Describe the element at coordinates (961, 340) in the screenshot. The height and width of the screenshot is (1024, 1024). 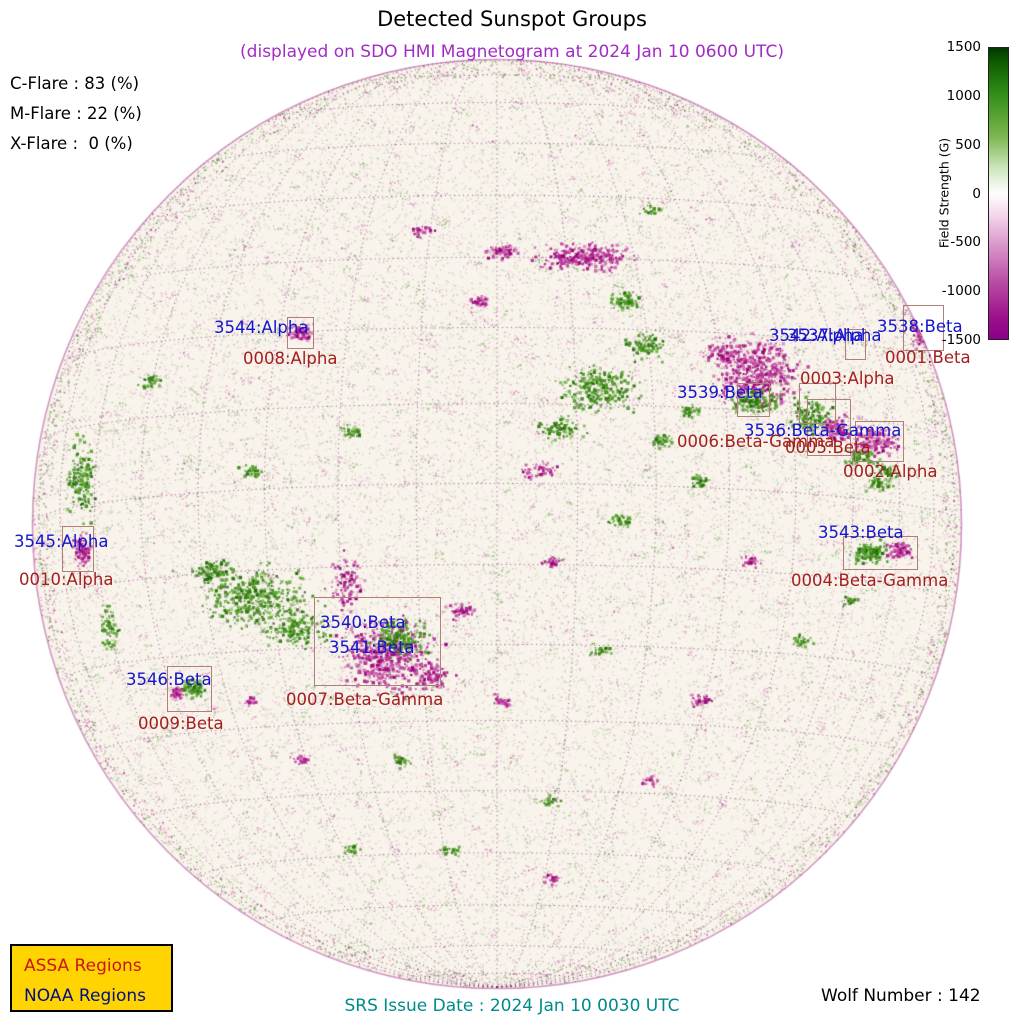
I see `colorbar-tick-label: -1500` at that location.